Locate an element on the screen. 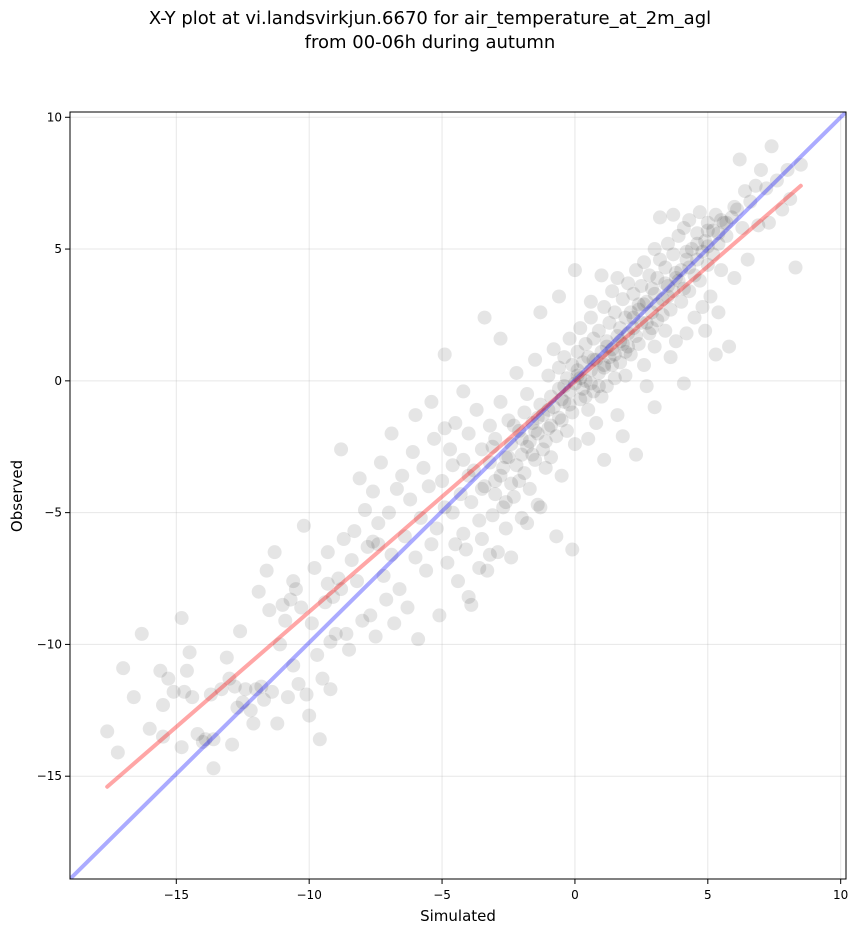 This screenshot has height=934, width=860. x-tick-label: −10 is located at coordinates (309, 895).